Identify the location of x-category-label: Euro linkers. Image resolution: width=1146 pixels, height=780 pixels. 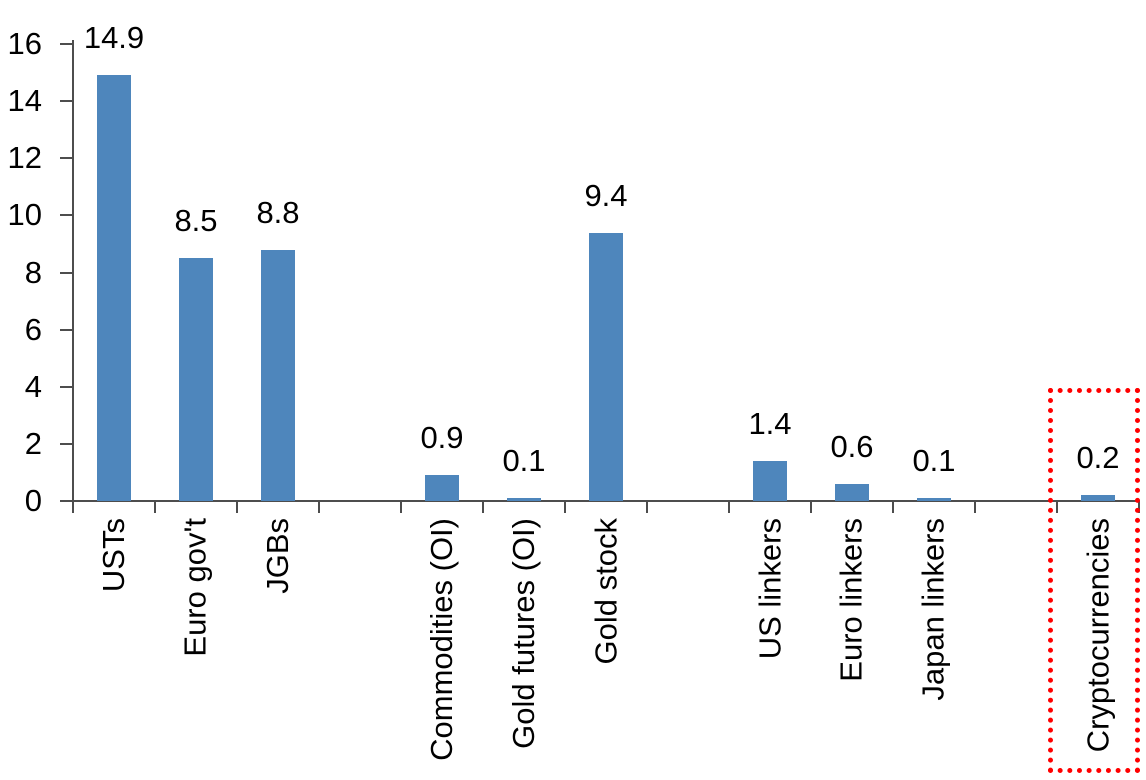
(851, 600).